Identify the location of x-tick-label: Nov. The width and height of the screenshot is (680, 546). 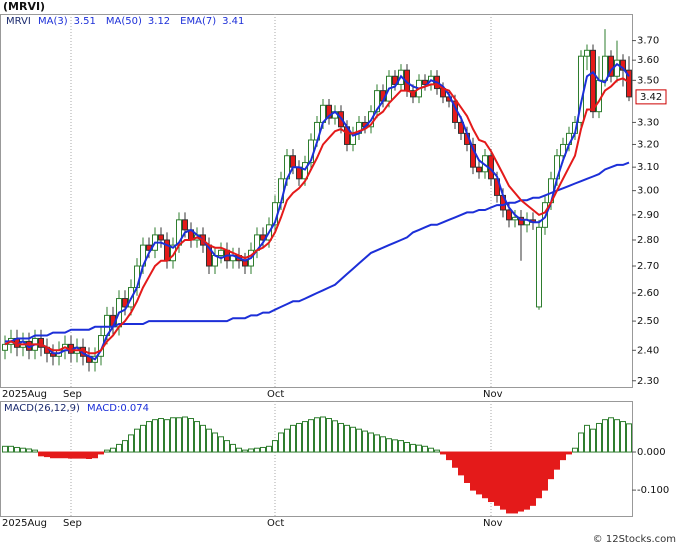
(493, 394).